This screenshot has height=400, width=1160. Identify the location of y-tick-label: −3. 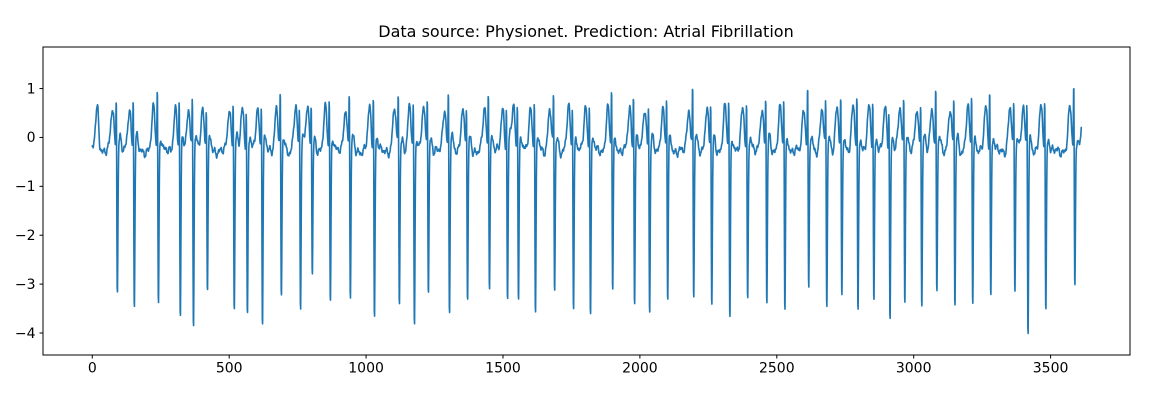
(25, 285).